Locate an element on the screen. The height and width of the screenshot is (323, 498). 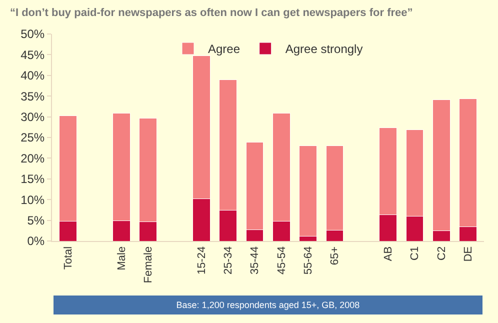
x-tick-label: 55-64 is located at coordinates (308, 260).